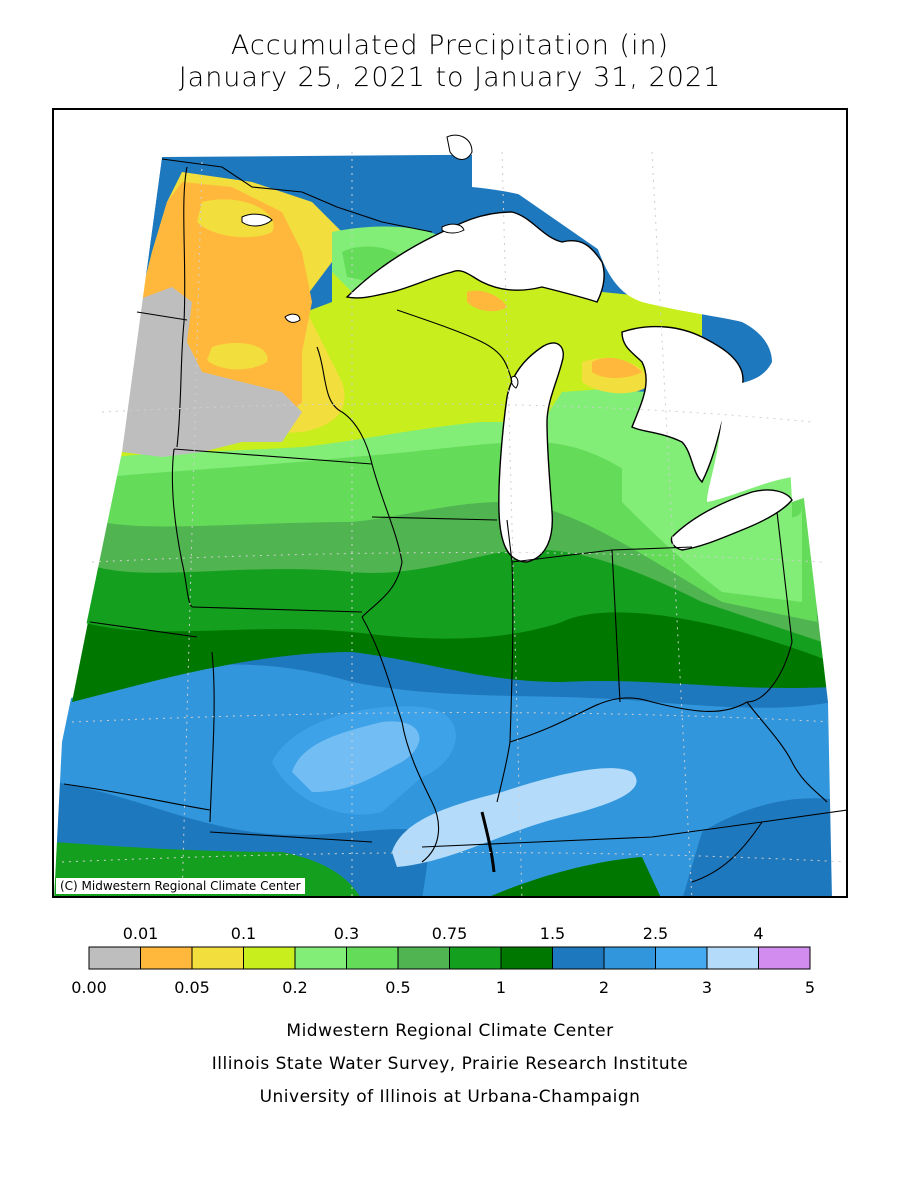 This screenshot has width=900, height=1200. I want to click on legend-tick-label: 1, so click(501, 987).